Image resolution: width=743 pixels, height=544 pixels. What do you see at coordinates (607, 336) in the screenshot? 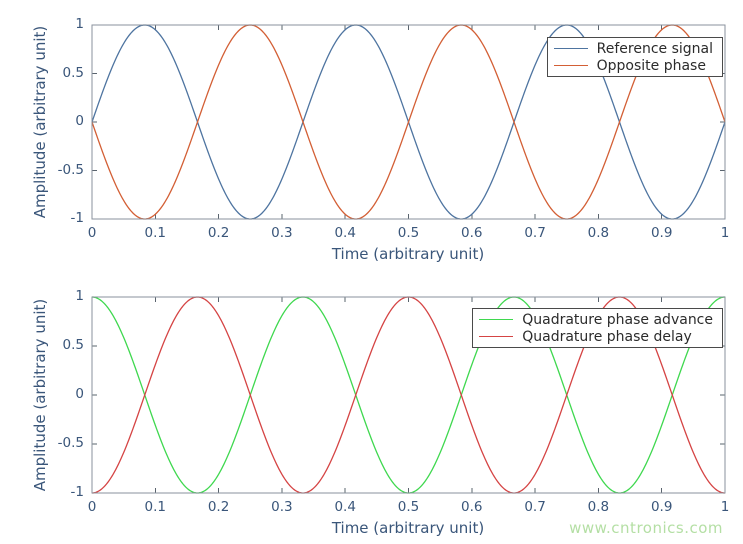
I see `legend-label: Quadrature phase delay` at bounding box center [607, 336].